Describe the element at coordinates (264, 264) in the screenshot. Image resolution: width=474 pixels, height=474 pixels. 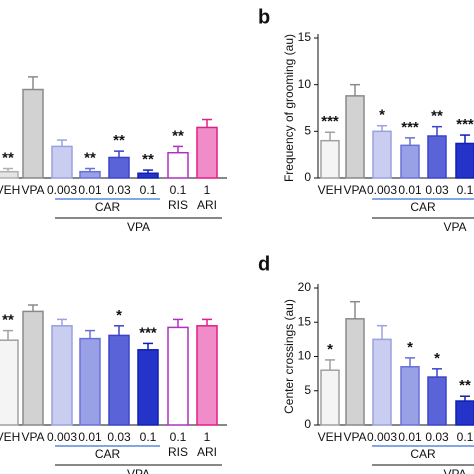
I see `panel-letter: d` at that location.